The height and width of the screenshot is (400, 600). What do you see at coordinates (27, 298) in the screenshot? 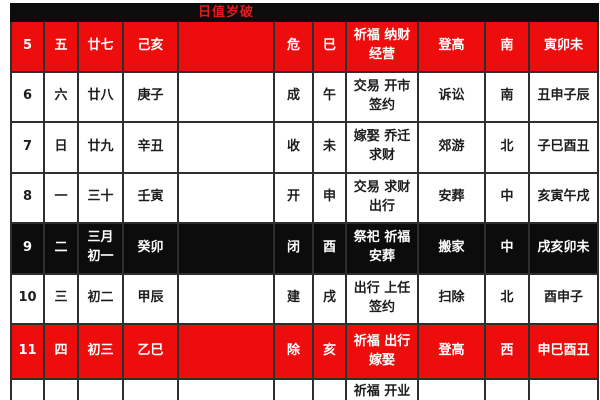
I see `cell-day-number: 10` at bounding box center [27, 298].